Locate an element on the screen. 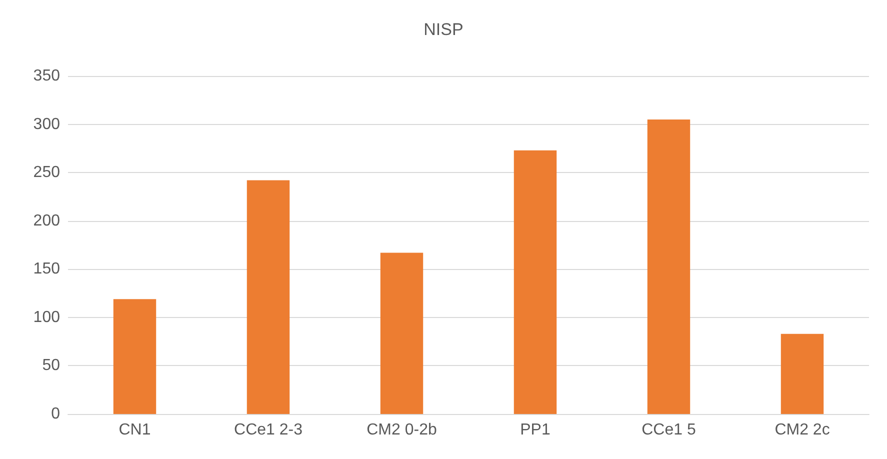 The width and height of the screenshot is (887, 459). x-tick-label: CM2 2c is located at coordinates (802, 430).